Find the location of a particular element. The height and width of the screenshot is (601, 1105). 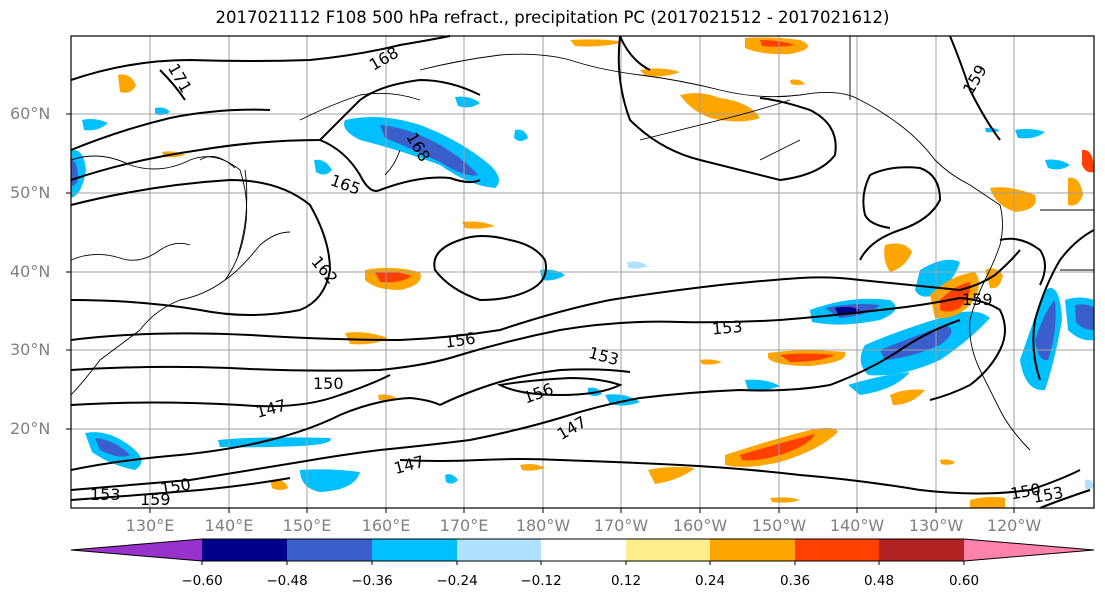

colorbar-extend-high is located at coordinates (1029, 550).